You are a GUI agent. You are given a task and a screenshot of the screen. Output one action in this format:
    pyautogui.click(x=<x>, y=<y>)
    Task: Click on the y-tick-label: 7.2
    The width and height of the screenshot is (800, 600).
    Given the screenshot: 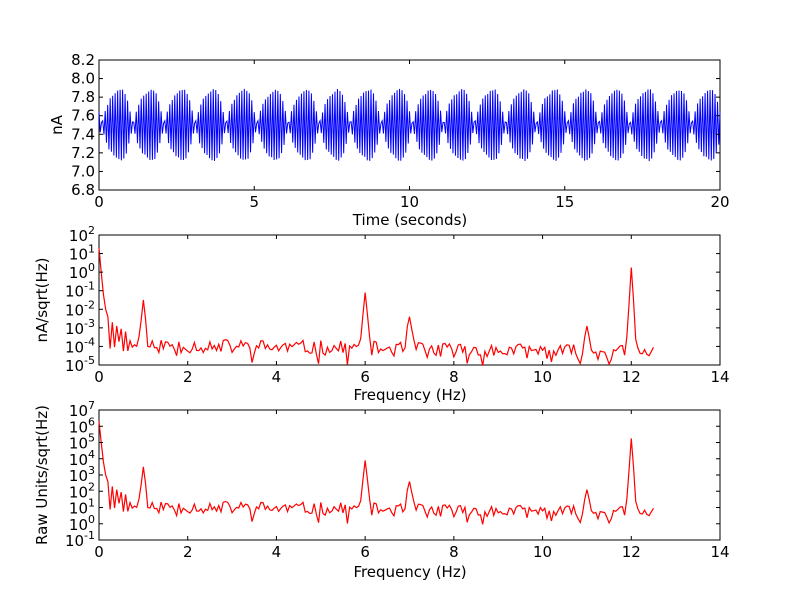 What is the action you would take?
    pyautogui.click(x=83, y=153)
    